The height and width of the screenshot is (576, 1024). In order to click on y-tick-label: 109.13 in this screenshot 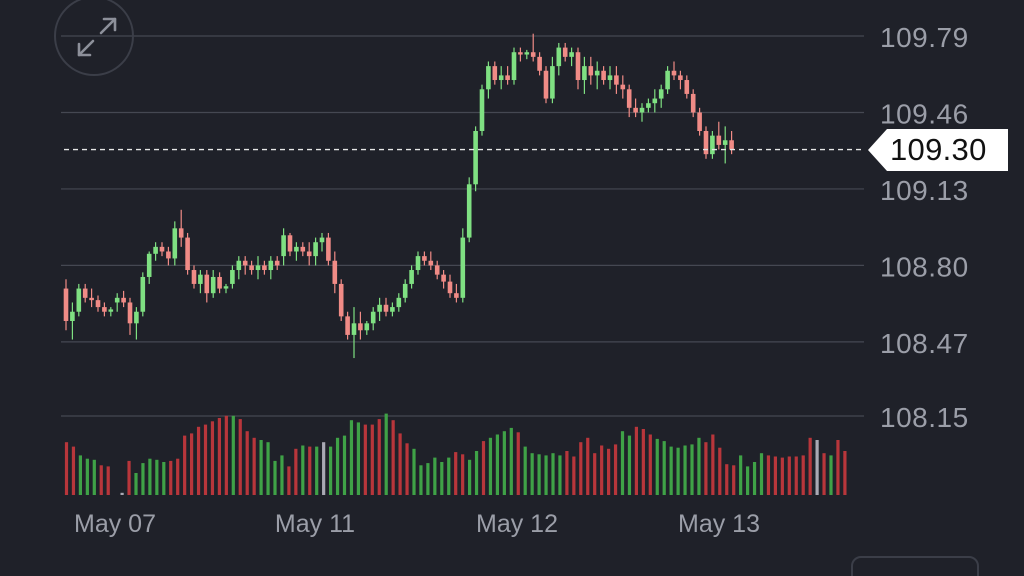, I will do `click(924, 190)`.